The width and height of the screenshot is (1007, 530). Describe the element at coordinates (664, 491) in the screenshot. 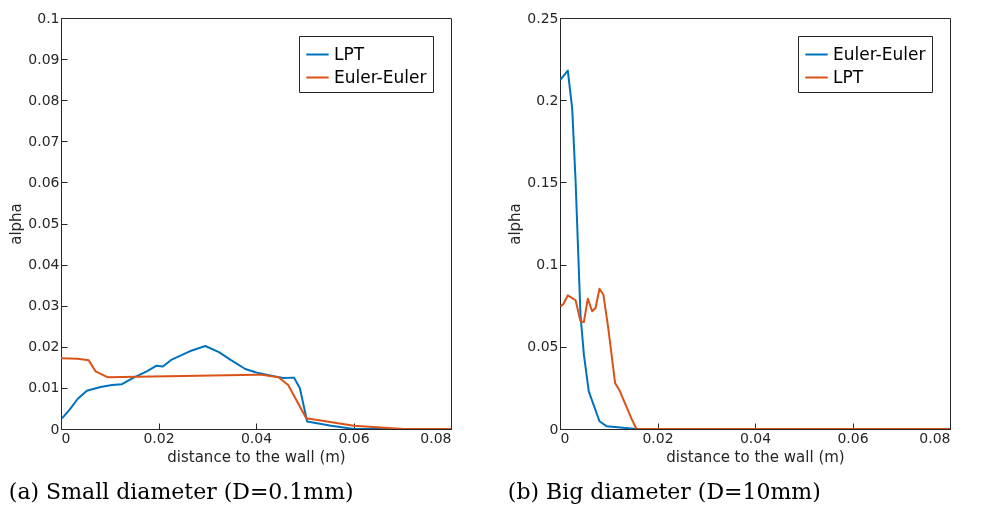

I see `text: (b) Big diameter (D=10mm)` at that location.